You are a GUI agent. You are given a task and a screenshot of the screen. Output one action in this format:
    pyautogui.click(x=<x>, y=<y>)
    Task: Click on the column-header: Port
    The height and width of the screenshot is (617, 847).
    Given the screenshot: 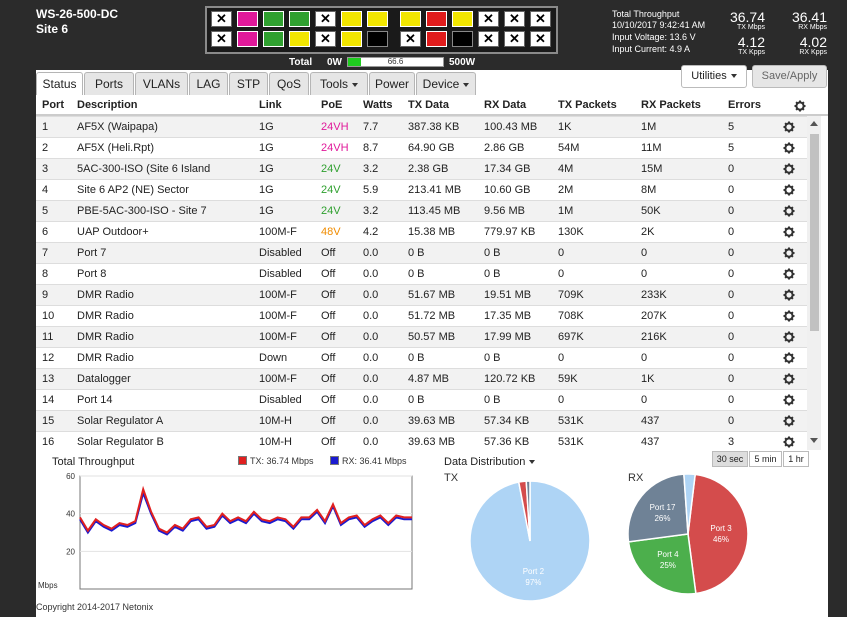 What is the action you would take?
    pyautogui.click(x=53, y=105)
    